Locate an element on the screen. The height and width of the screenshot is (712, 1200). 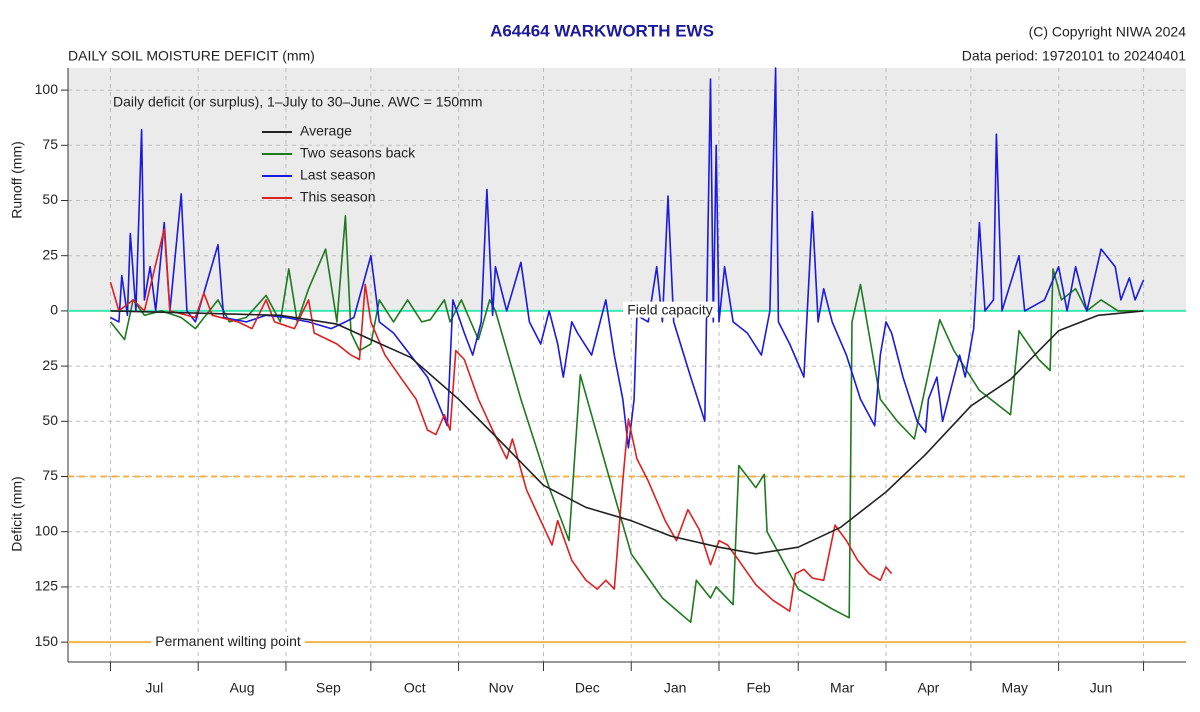
x-tick-label: Nov is located at coordinates (501, 688).